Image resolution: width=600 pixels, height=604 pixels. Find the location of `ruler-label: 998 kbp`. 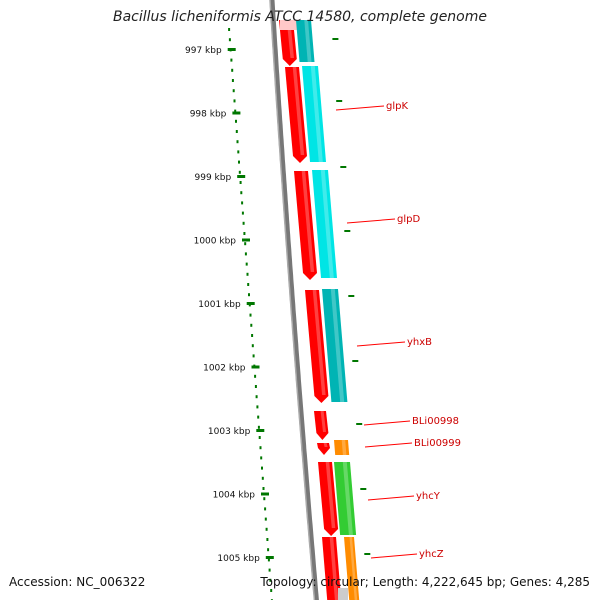

ruler-label: 998 kbp is located at coordinates (208, 115).